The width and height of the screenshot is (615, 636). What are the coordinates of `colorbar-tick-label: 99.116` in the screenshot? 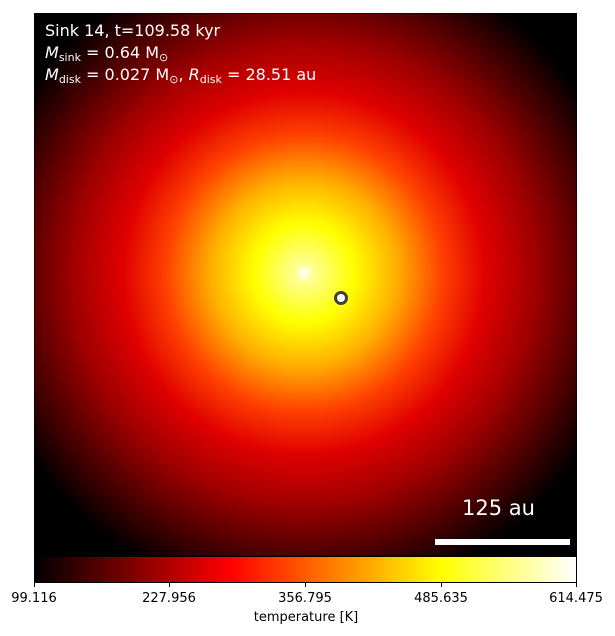 It's located at (34, 598).